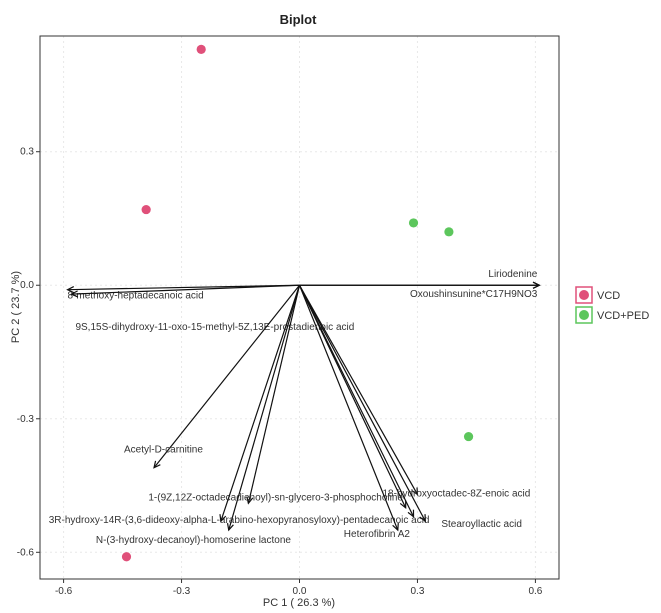 This screenshot has width=661, height=613. What do you see at coordinates (163, 450) in the screenshot?
I see `loading-label-4: Acetyl-D-carnitine` at bounding box center [163, 450].